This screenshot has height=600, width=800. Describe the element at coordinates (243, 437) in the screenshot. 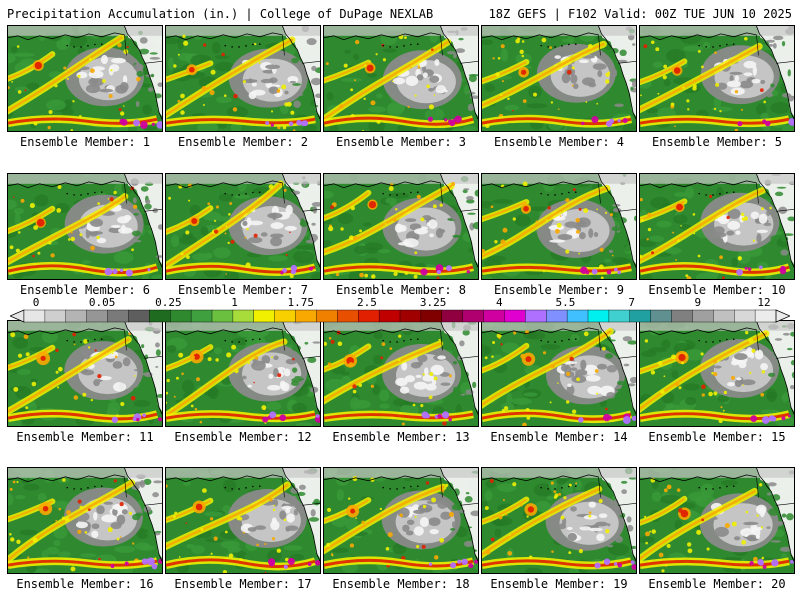

I see `ensemble-member-label: Ensemble Member: 12` at that location.